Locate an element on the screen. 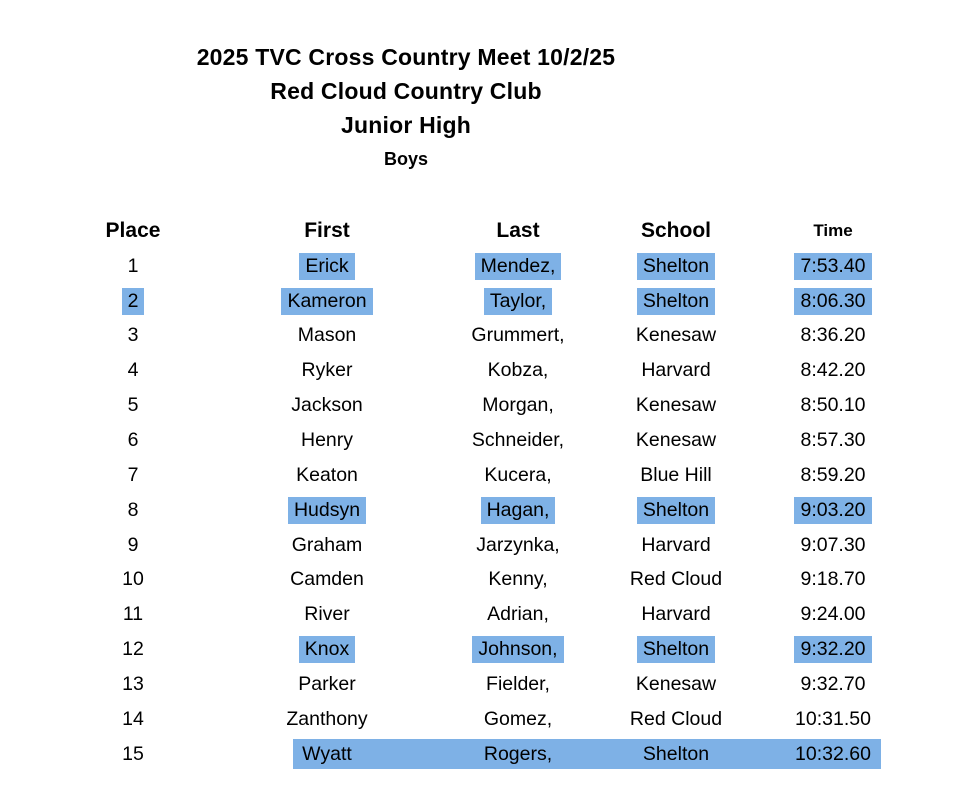 Image resolution: width=972 pixels, height=800 pixels. column-header-time: Time is located at coordinates (833, 231).